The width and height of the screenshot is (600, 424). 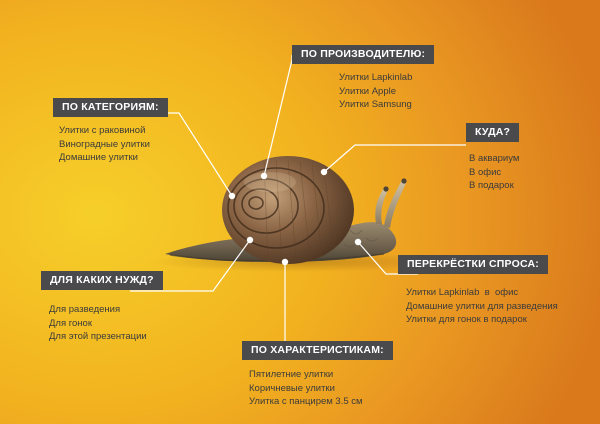 What do you see at coordinates (306, 401) in the screenshot?
I see `list-item: Улитка с панцирем 3.5 см` at bounding box center [306, 401].